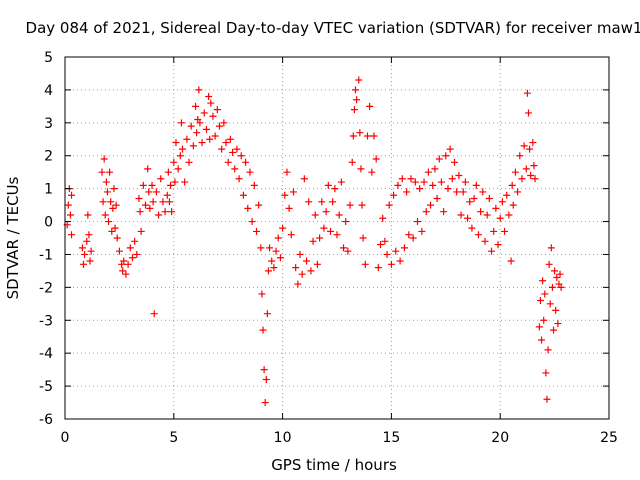 The width and height of the screenshot is (640, 480). Describe the element at coordinates (48, 157) in the screenshot. I see `y-tick-label: 2` at that location.